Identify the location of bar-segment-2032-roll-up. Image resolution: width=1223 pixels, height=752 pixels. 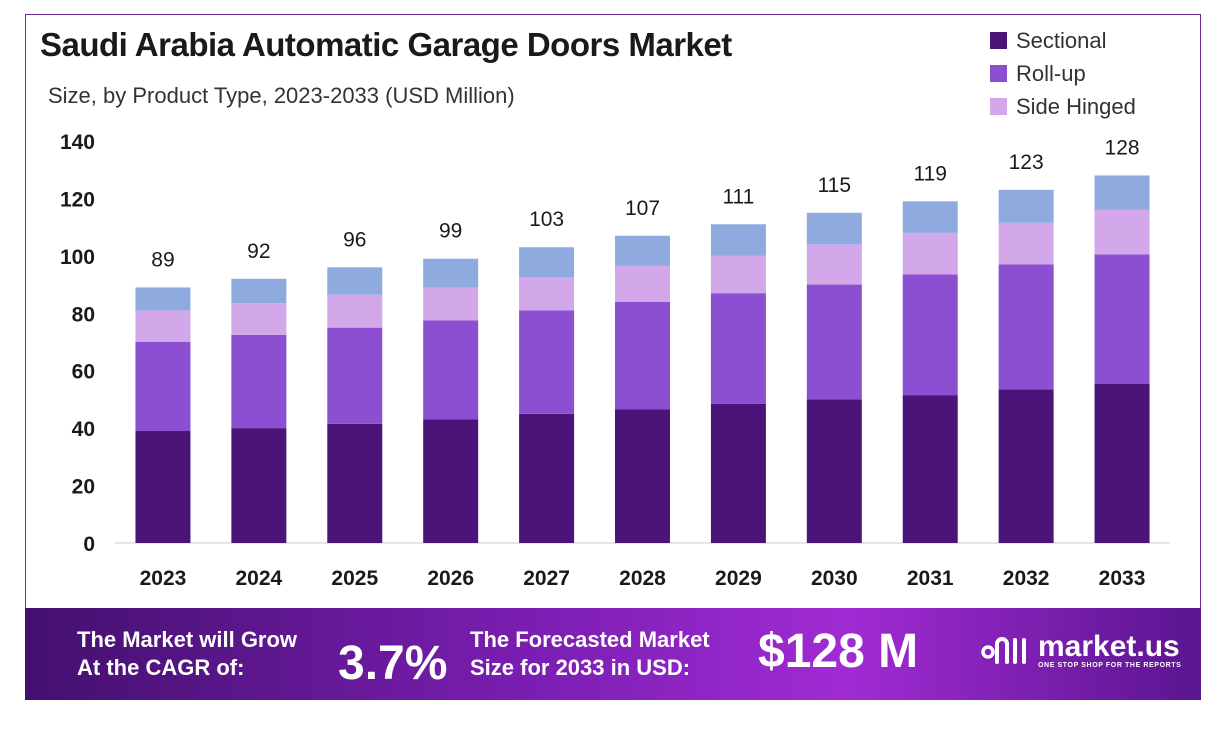
(1026, 327).